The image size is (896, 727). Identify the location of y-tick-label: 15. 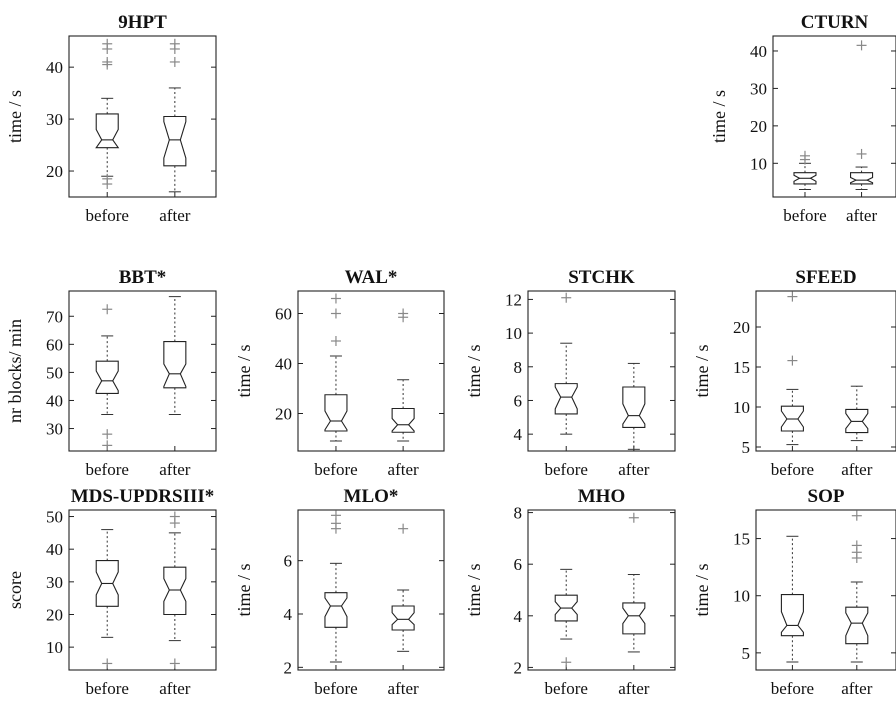
(741, 539).